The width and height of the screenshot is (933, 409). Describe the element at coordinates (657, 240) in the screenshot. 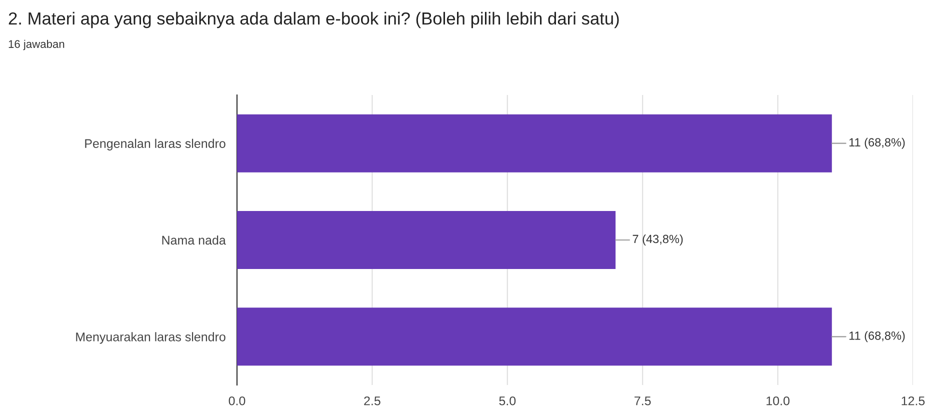

I see `data-label: 7 (43,8%)` at that location.